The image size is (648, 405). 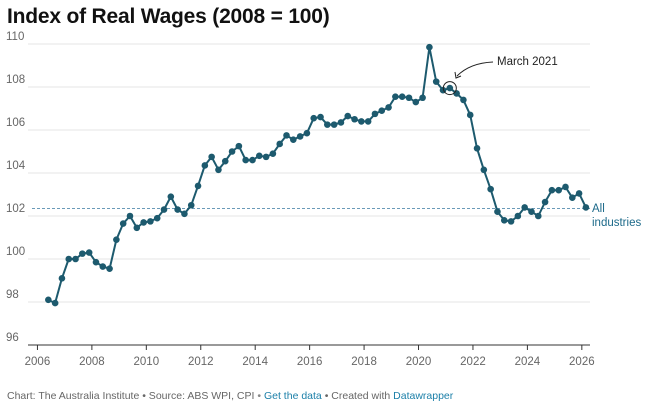 What do you see at coordinates (598, 209) in the screenshot?
I see `series-label-line-1: All` at bounding box center [598, 209].